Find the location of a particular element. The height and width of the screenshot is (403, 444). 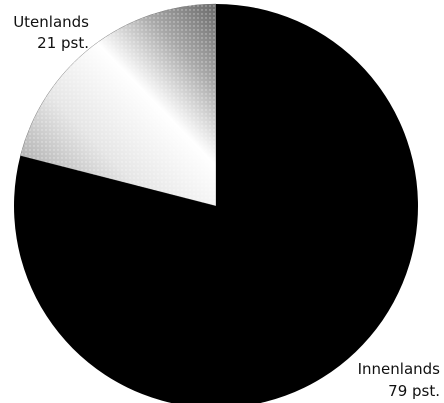

label-utenlands-name: Utenlands is located at coordinates (51, 22).